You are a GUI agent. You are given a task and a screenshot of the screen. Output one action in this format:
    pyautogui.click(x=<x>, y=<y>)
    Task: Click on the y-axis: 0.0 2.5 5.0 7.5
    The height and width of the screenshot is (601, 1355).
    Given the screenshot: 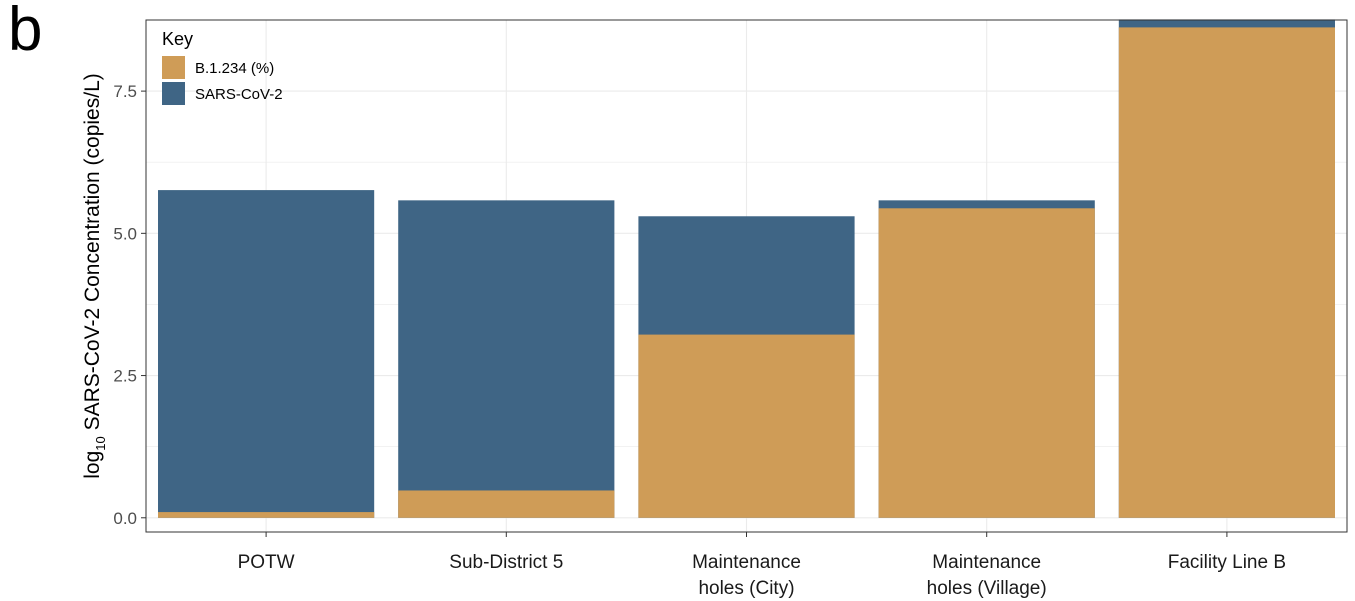 What is the action you would take?
    pyautogui.click(x=129, y=305)
    